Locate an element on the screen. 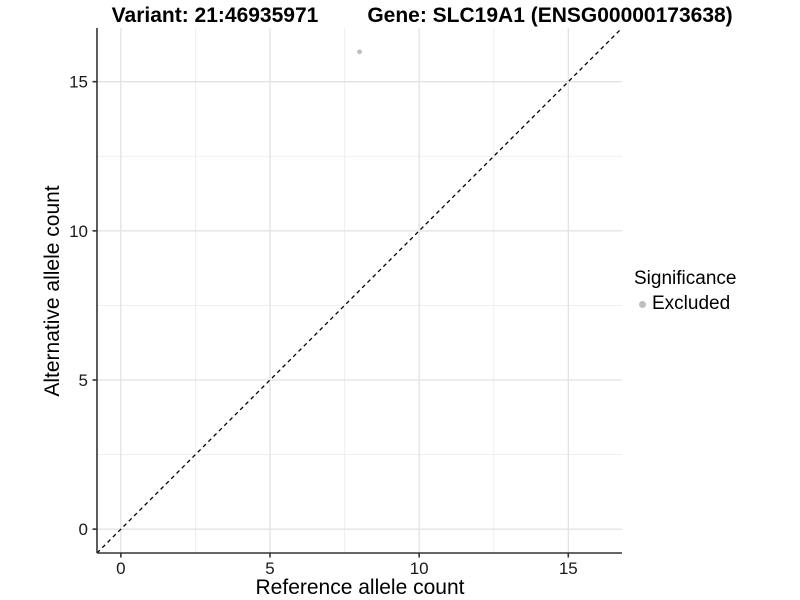 Image resolution: width=800 pixels, height=600 pixels. legend: Significance Excluded is located at coordinates (685, 291).